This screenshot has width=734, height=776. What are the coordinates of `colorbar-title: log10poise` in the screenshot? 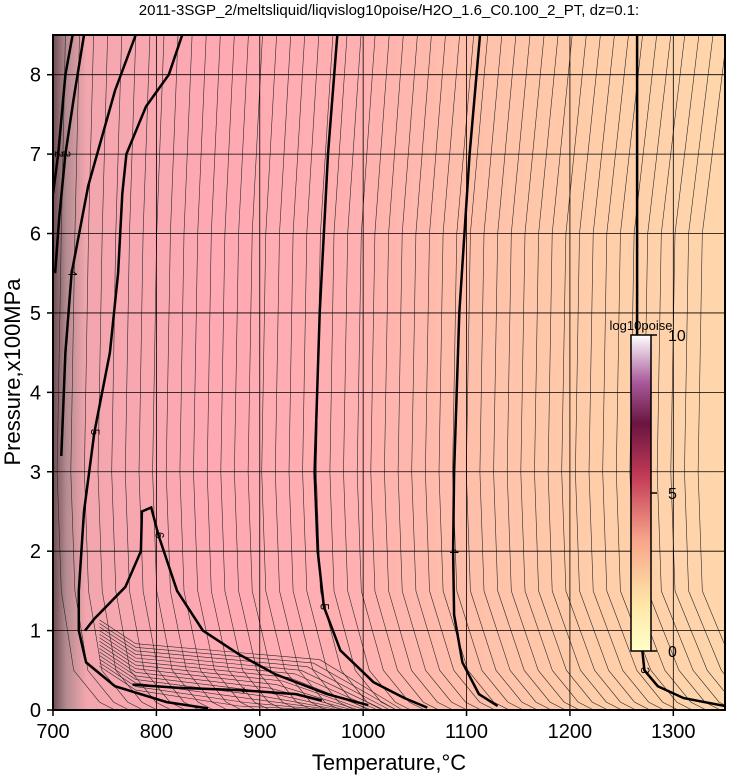 It's located at (641, 325).